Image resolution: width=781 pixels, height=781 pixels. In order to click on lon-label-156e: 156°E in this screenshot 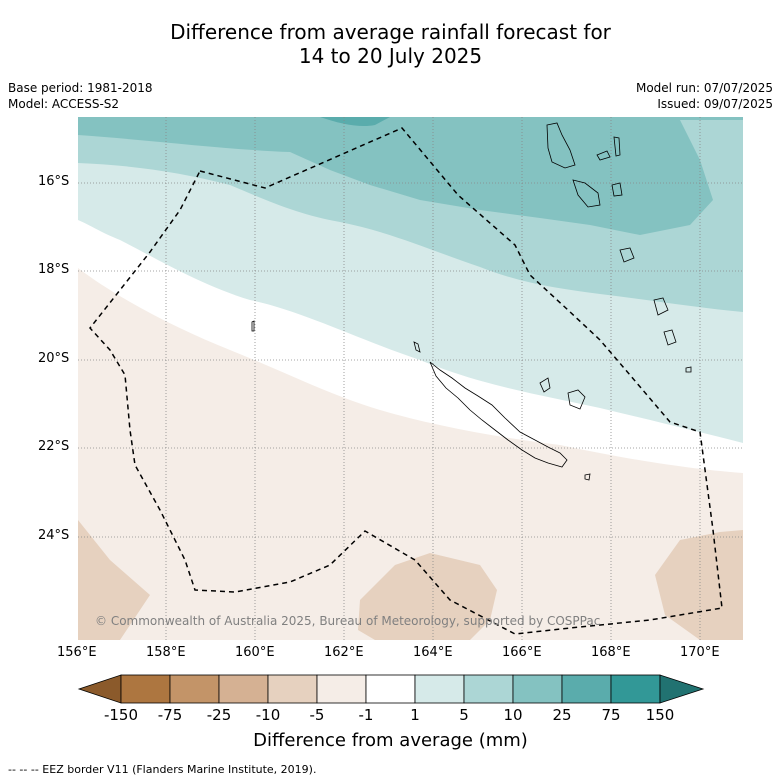, I will do `click(77, 652)`.